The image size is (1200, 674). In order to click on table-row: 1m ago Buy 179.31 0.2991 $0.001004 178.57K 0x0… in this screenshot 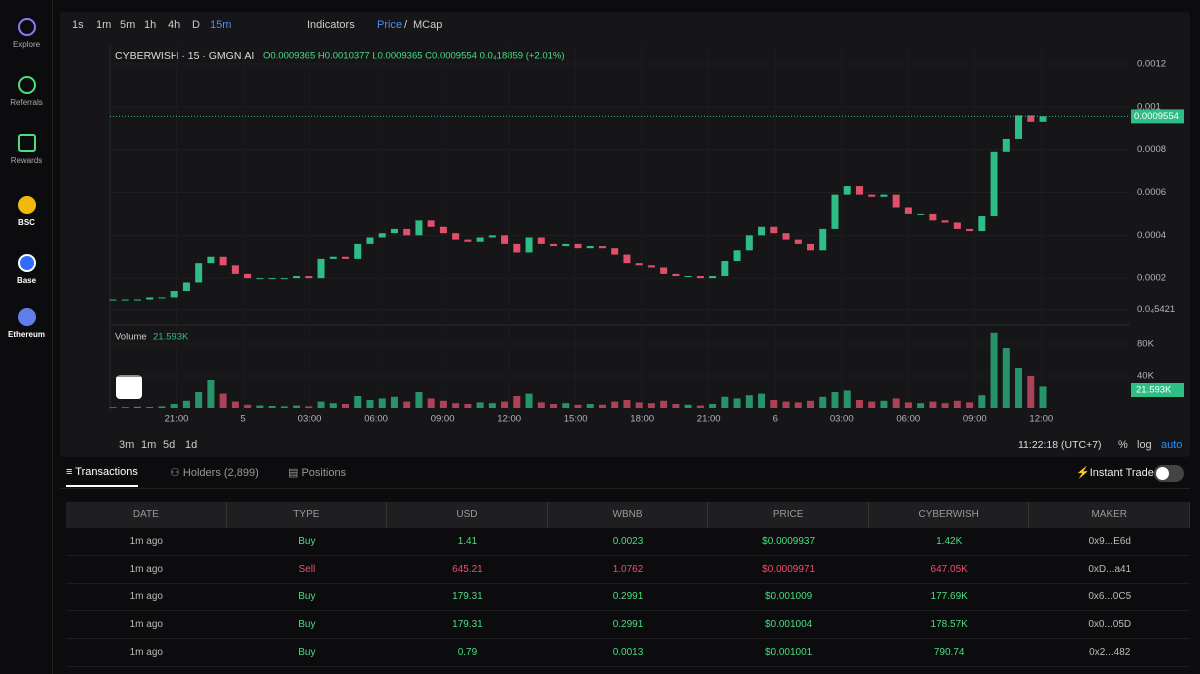, I will do `click(628, 625)`.